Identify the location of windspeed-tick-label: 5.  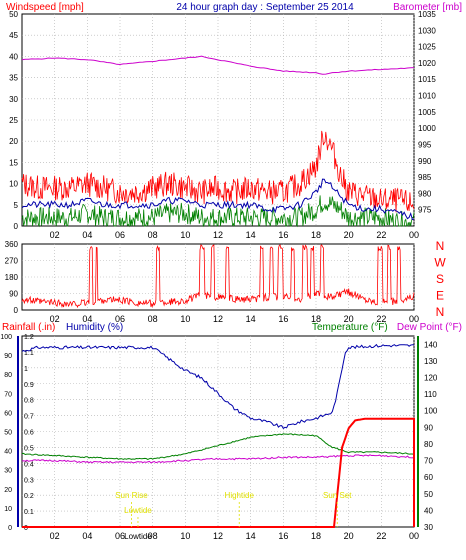
(16, 205).